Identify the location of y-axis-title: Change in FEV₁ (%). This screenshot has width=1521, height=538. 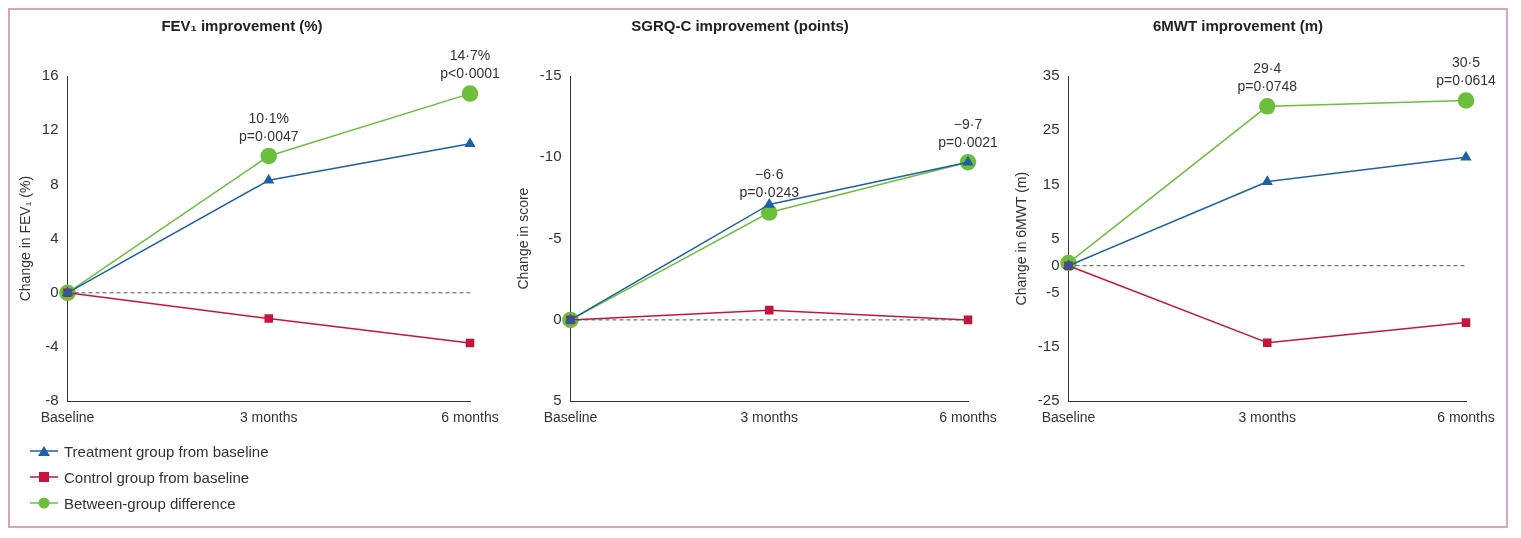
(25, 238).